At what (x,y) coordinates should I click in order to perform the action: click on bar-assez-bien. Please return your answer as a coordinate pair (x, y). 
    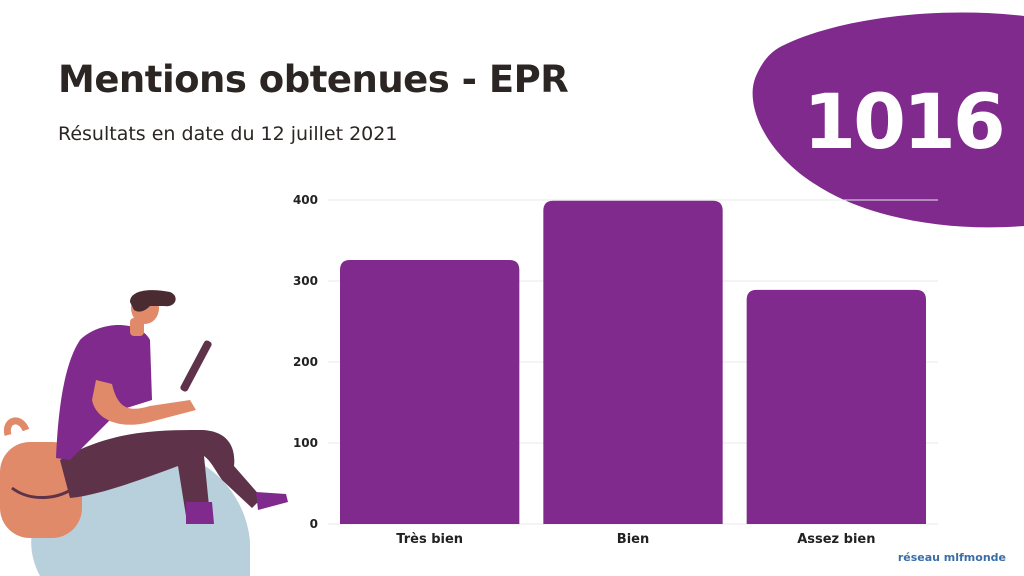
    Looking at the image, I should click on (836, 406).